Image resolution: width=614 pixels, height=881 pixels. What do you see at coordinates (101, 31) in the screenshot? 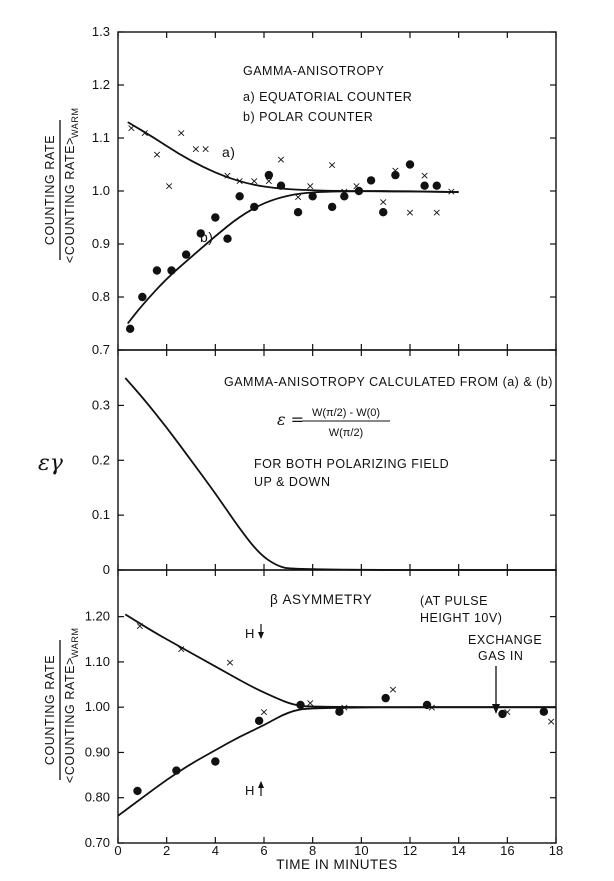
I see `y-tick-label: 1.3` at bounding box center [101, 31].